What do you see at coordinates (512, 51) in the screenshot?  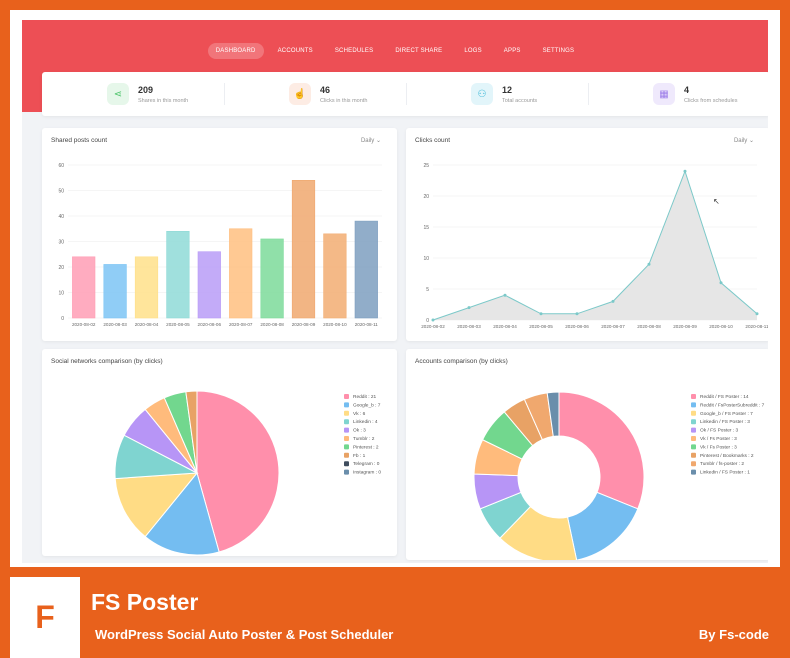 I see `nav-item-apps: APPS` at bounding box center [512, 51].